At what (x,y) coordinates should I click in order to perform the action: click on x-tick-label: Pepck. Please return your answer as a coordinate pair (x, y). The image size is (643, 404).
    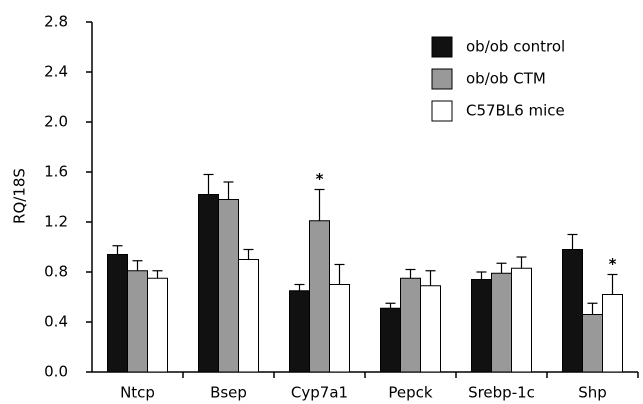
    Looking at the image, I should click on (410, 393).